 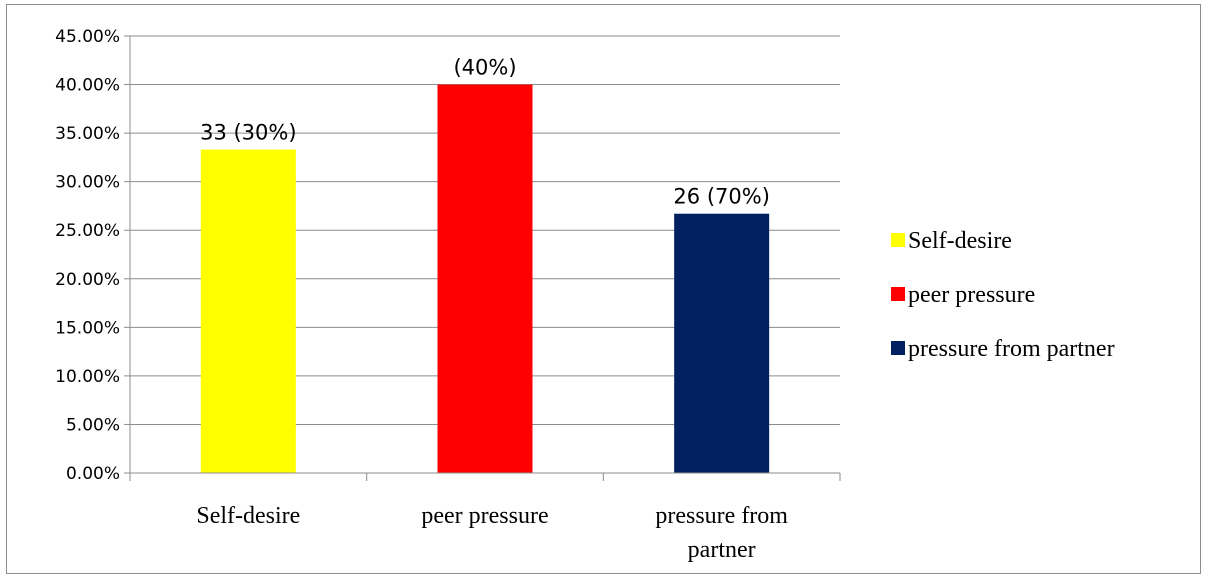 What do you see at coordinates (960, 241) in the screenshot?
I see `legend-label: Self-desire` at bounding box center [960, 241].